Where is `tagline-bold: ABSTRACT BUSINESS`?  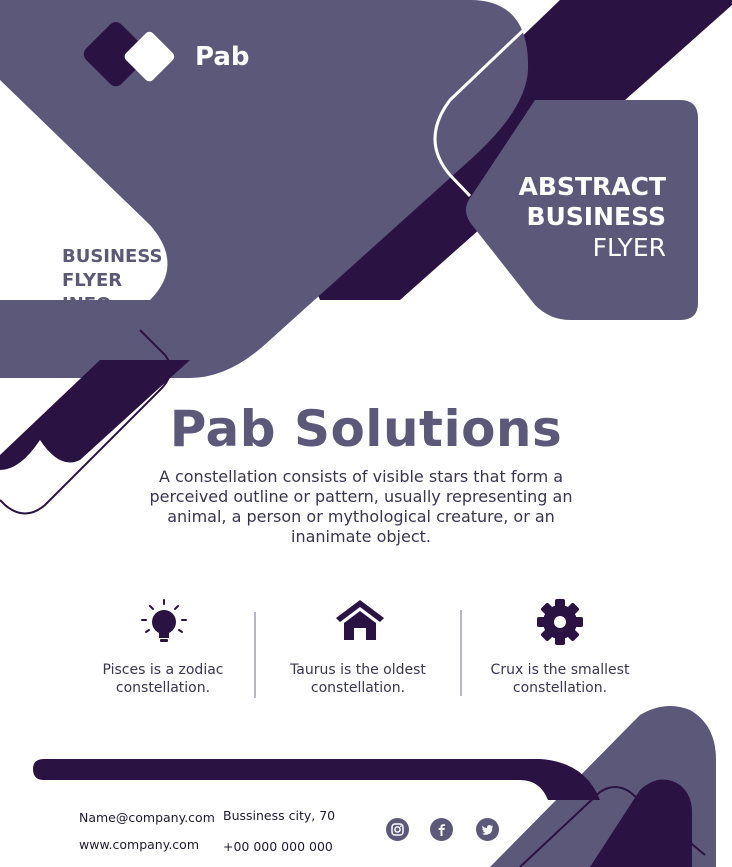
tagline-bold: ABSTRACT BUSINESS is located at coordinates (592, 202).